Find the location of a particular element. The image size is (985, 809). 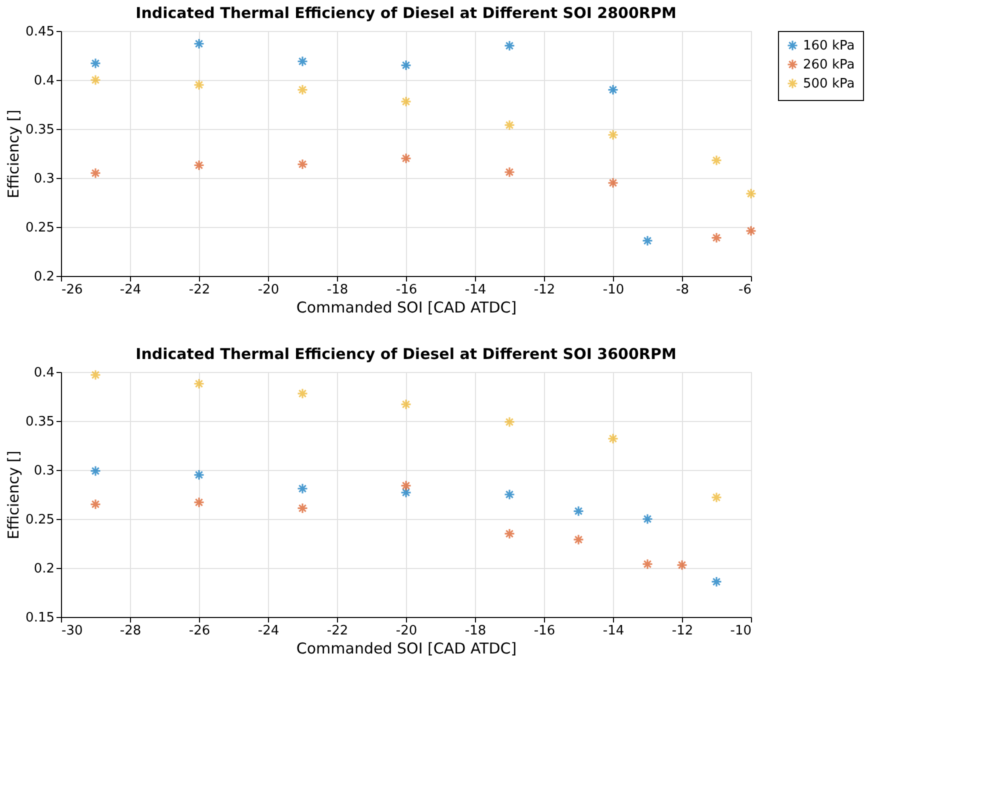

x-tick-label: -8 is located at coordinates (682, 290).